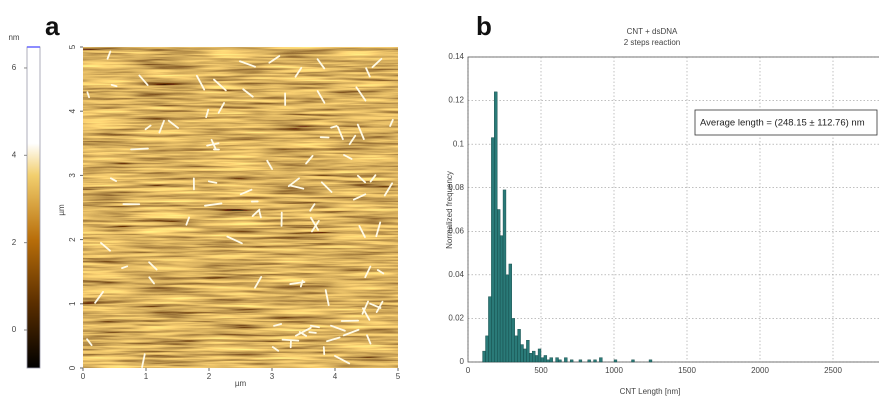  Describe the element at coordinates (209, 376) in the screenshot. I see `x-tick-label: 2` at that location.